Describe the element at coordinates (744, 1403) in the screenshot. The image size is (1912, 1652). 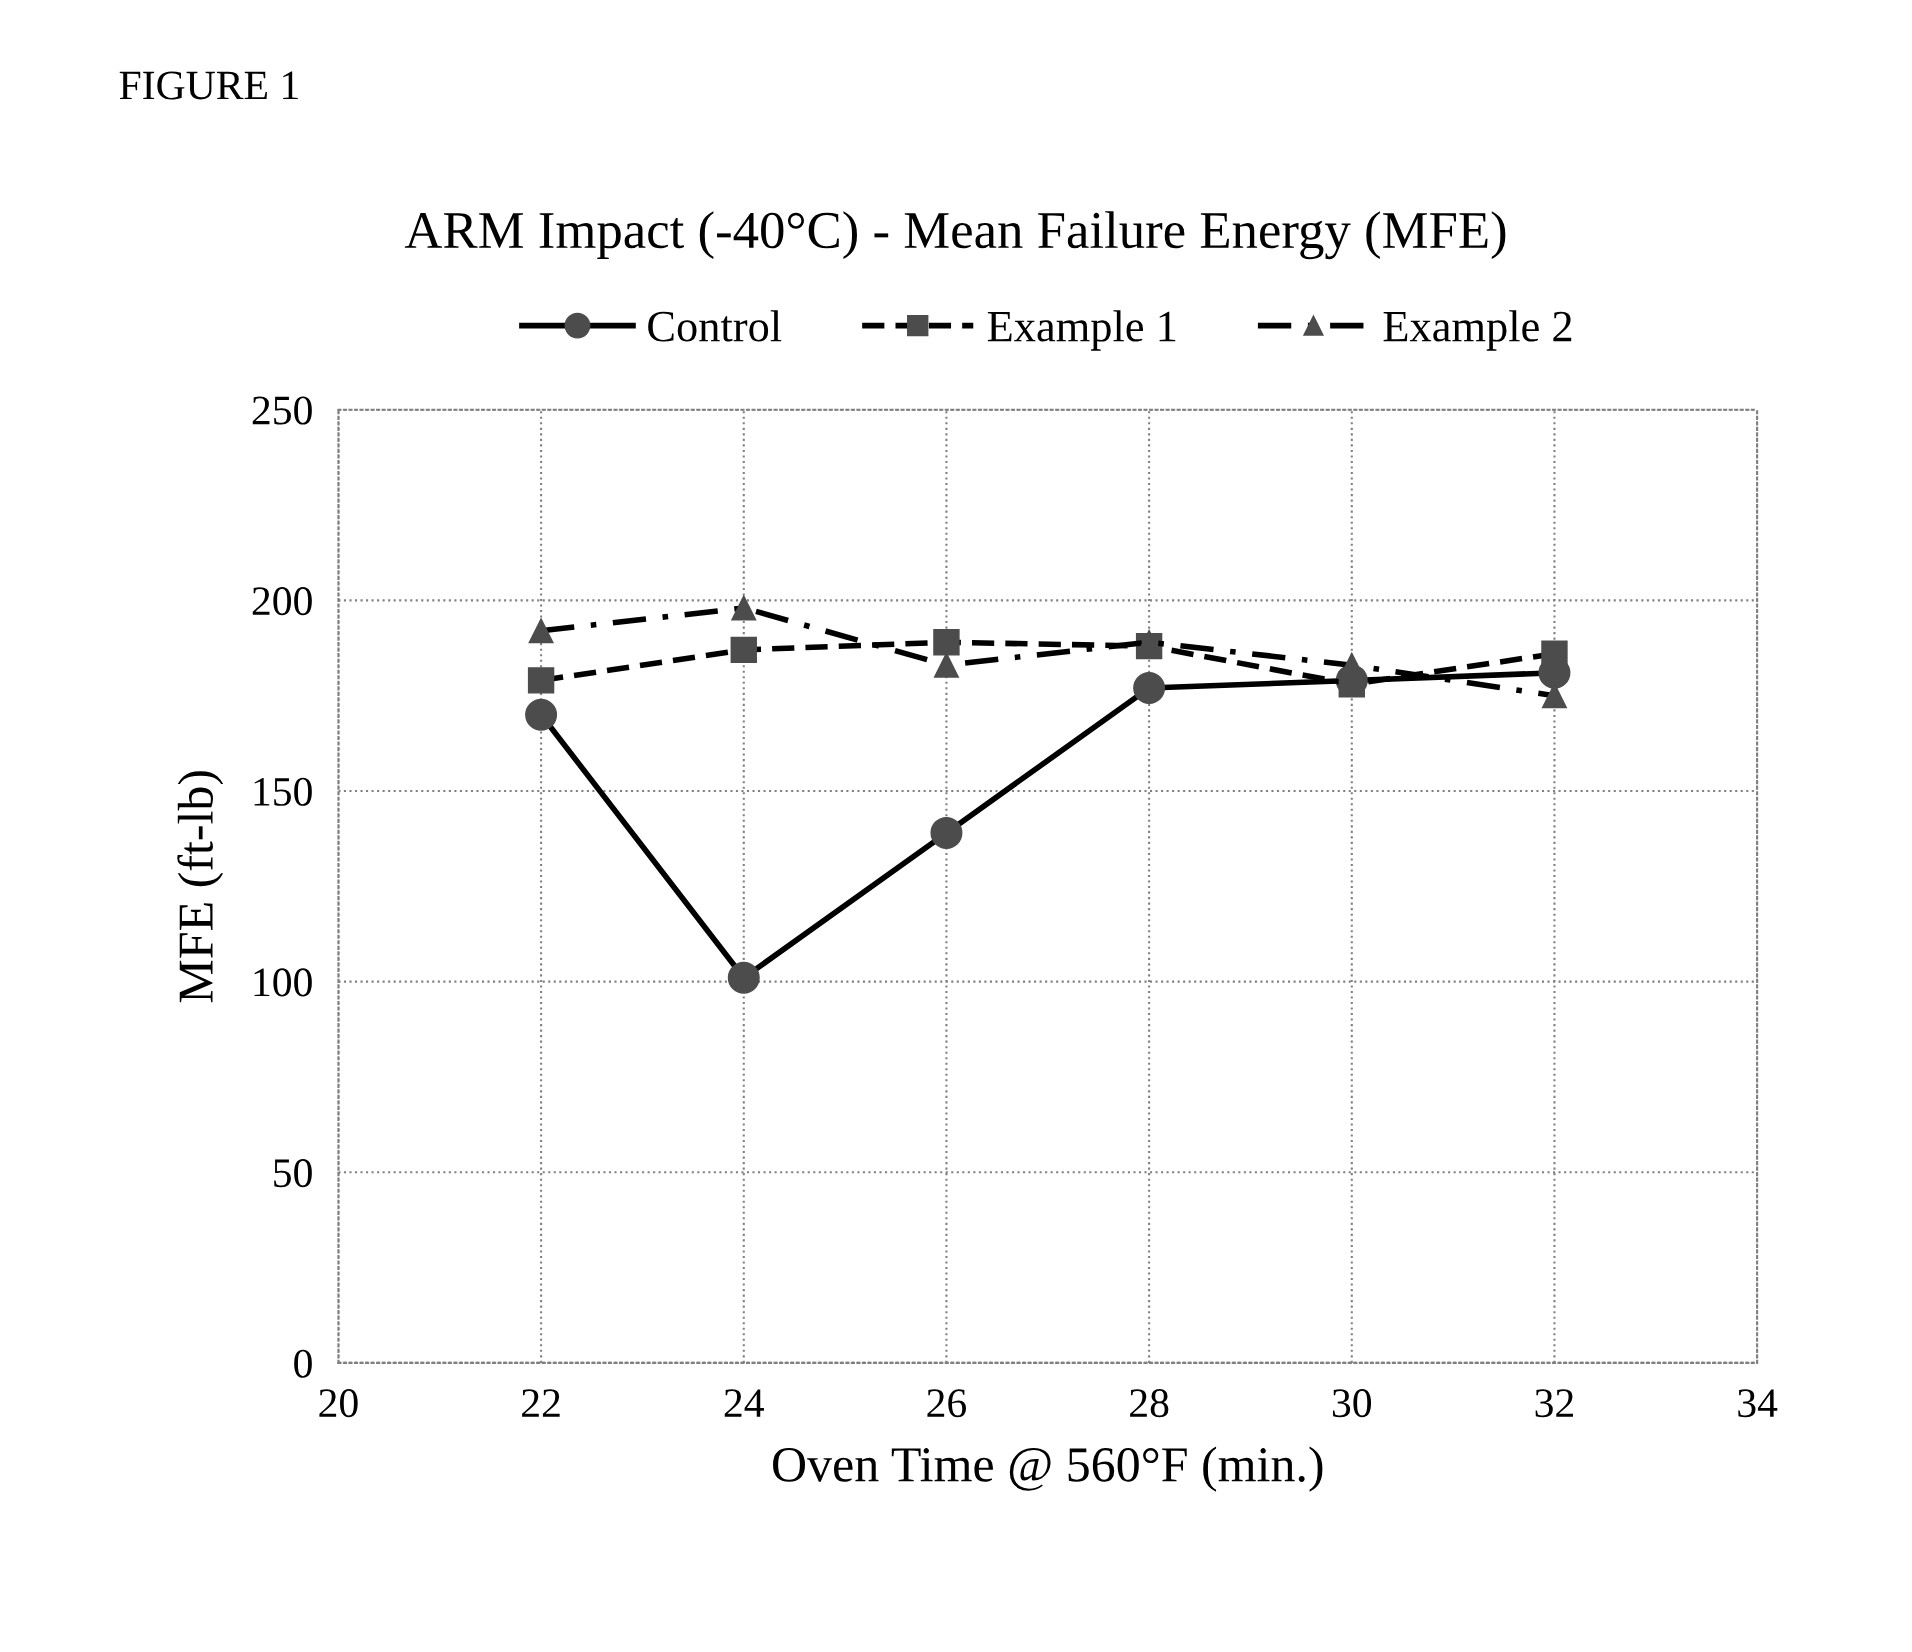
I see `x-tick-label: 24` at that location.